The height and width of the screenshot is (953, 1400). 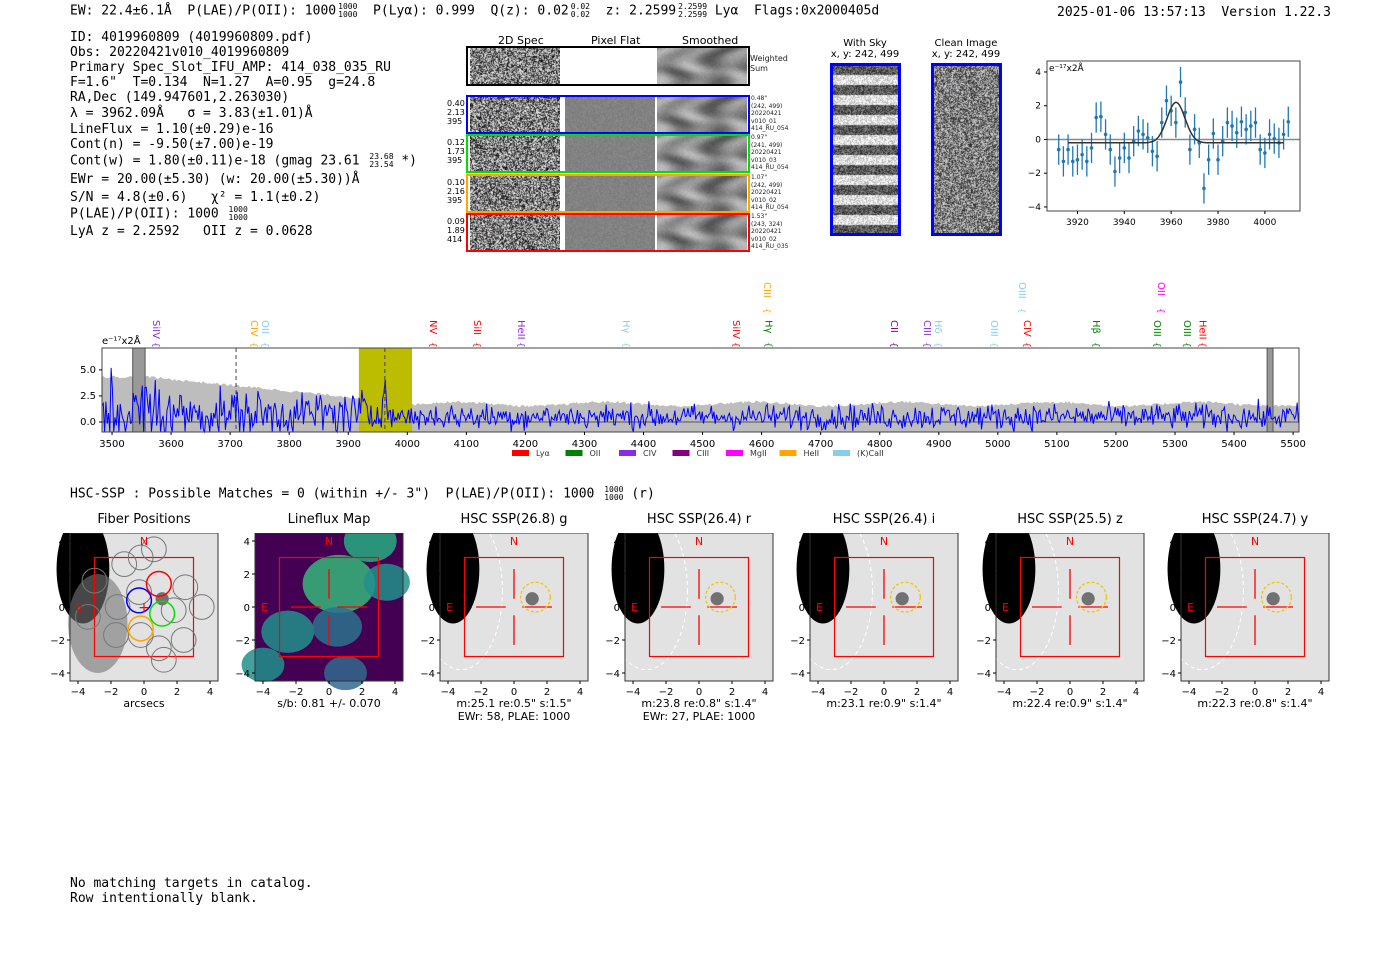 What do you see at coordinates (983, 674) in the screenshot?
I see `y-tick-label: −4` at bounding box center [983, 674].